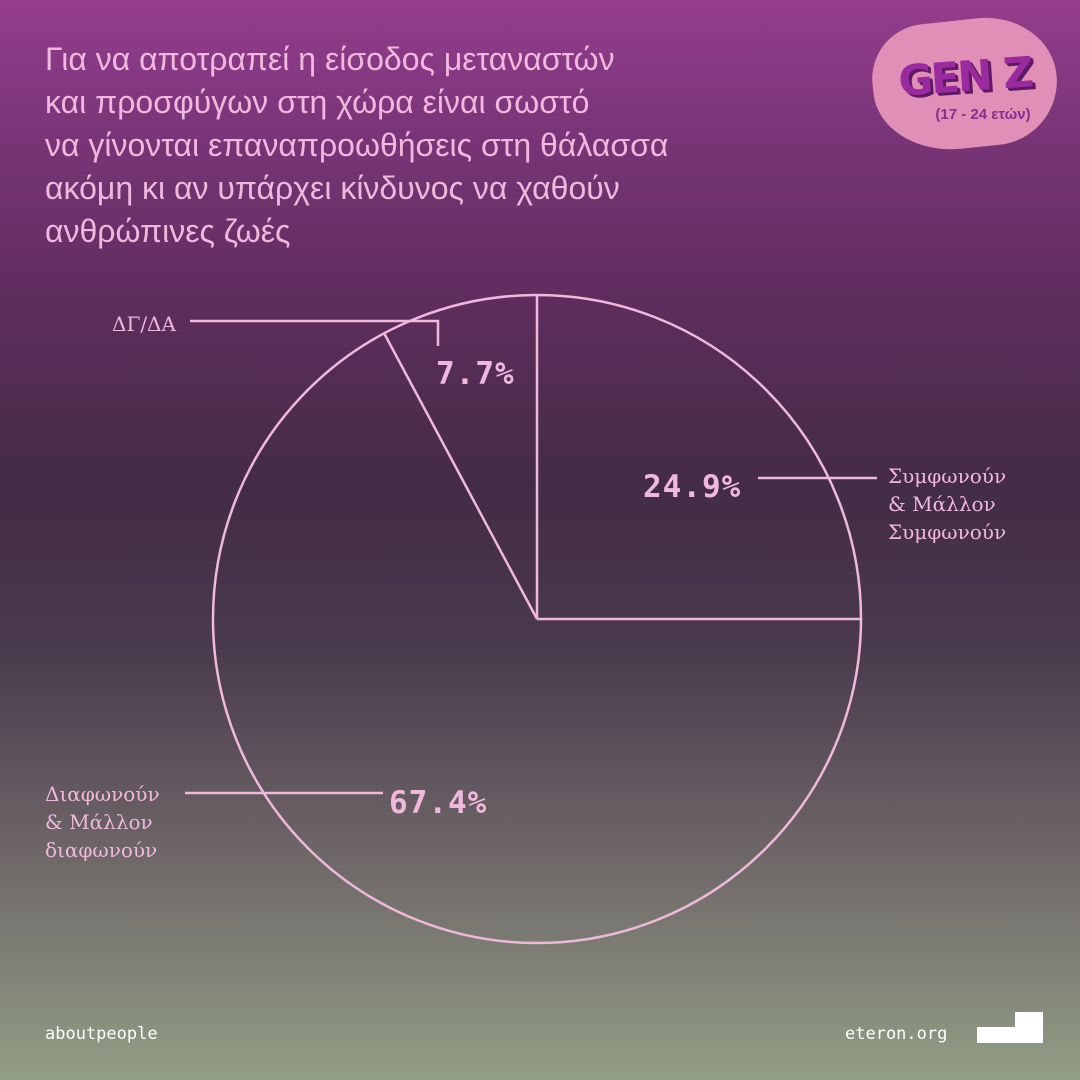  Describe the element at coordinates (896, 1034) in the screenshot. I see `footer-eteron: eteron.org` at that location.